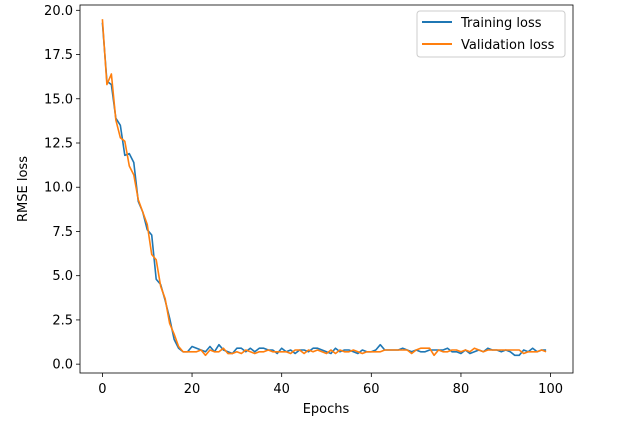 Image resolution: width=636 pixels, height=424 pixels. Describe the element at coordinates (62, 365) in the screenshot. I see `y-tick-label: 0.0` at that location.